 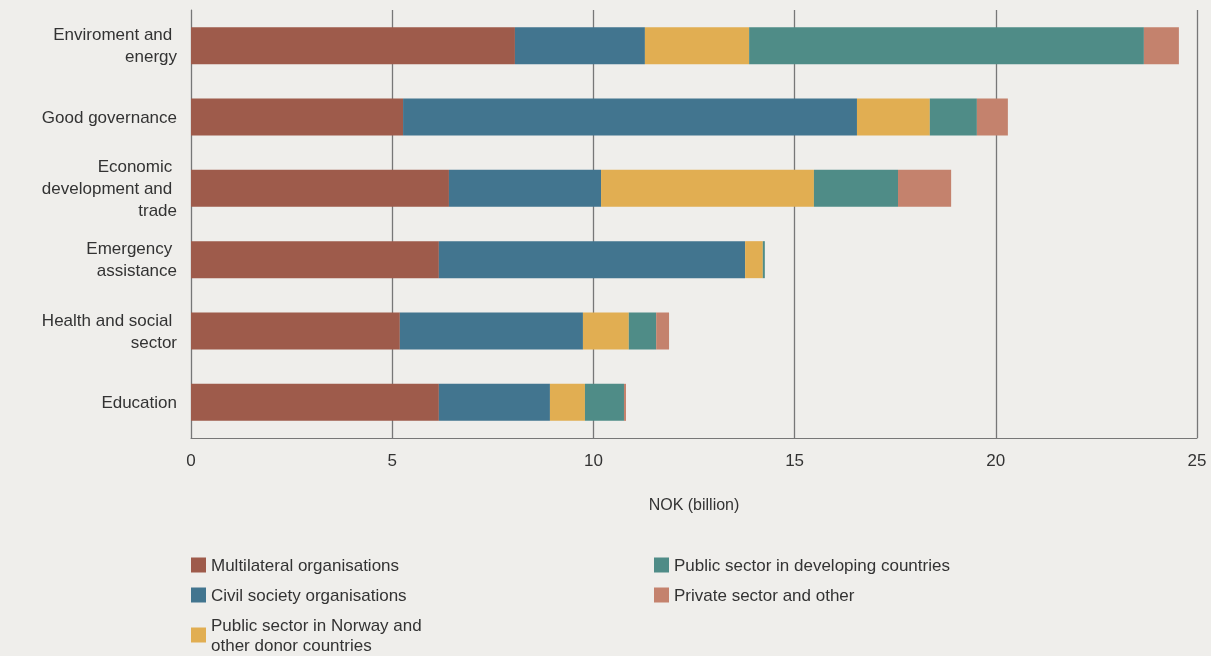 What do you see at coordinates (305, 565) in the screenshot?
I see `legend-label: Multilateral organisations` at bounding box center [305, 565].